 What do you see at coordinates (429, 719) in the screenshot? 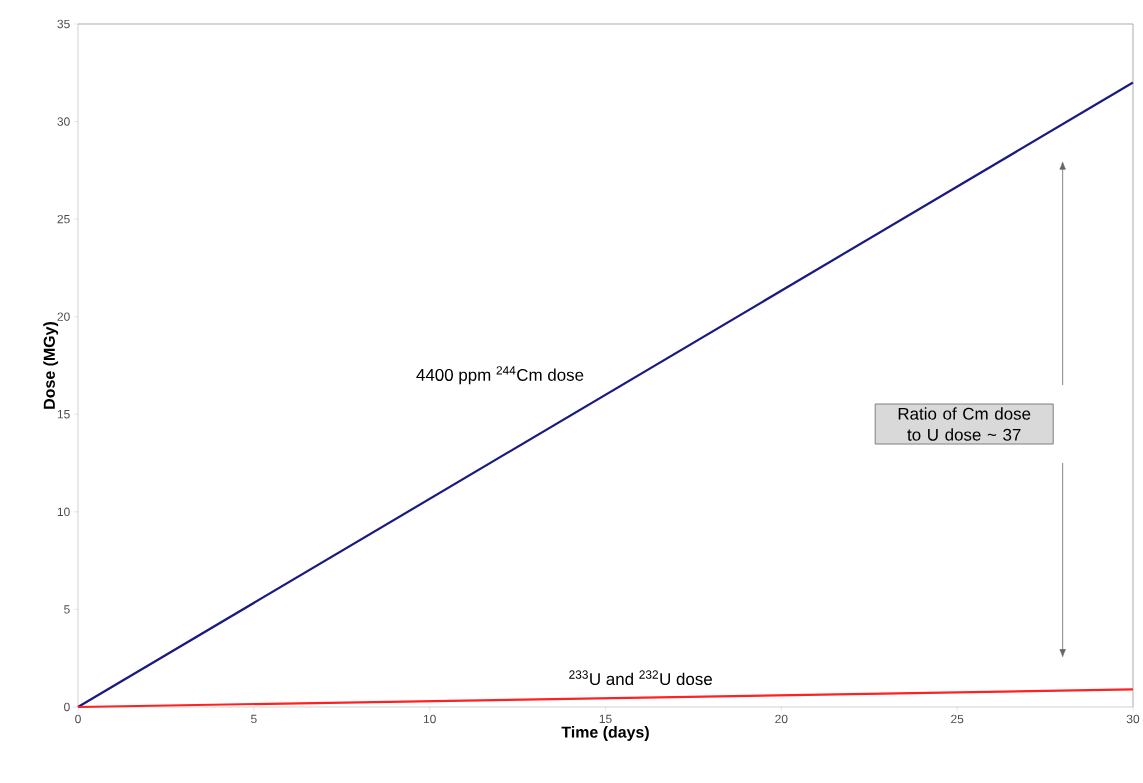
I see `x-tick-label: 10` at bounding box center [429, 719].